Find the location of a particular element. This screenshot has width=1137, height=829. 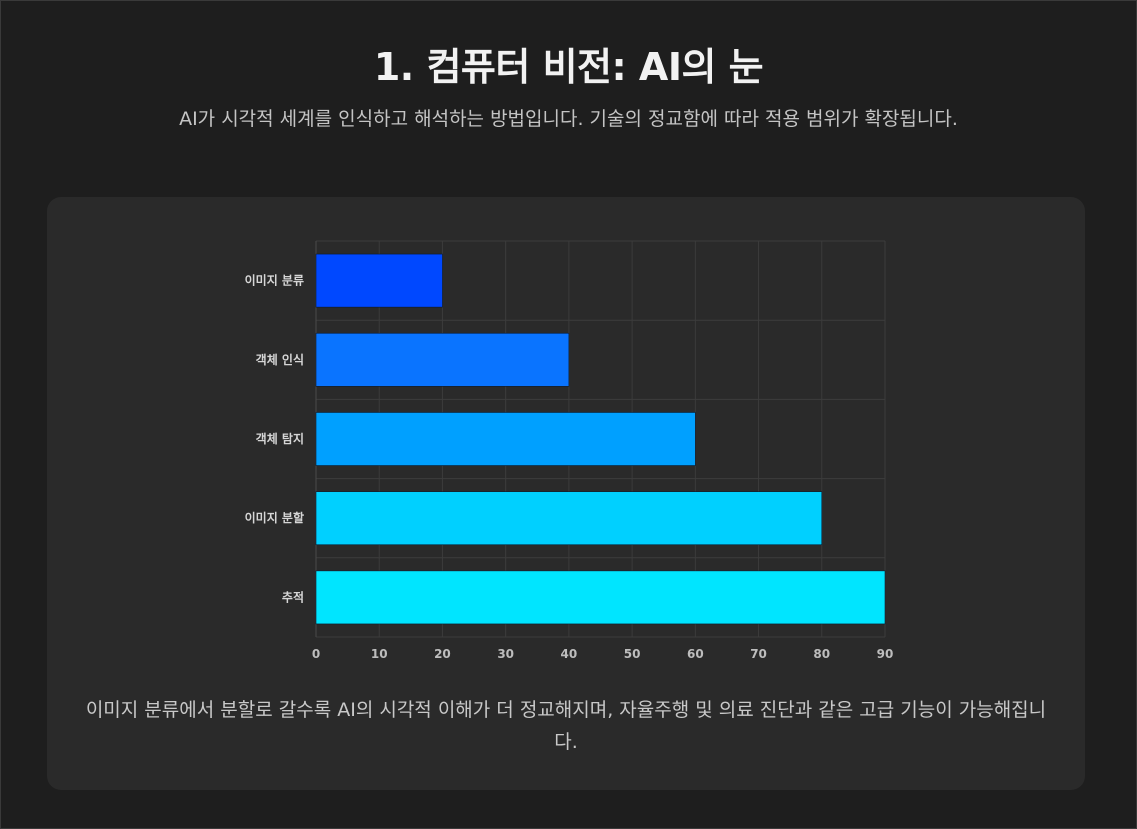

y-tick-label: 객체 탐지 is located at coordinates (280, 438).